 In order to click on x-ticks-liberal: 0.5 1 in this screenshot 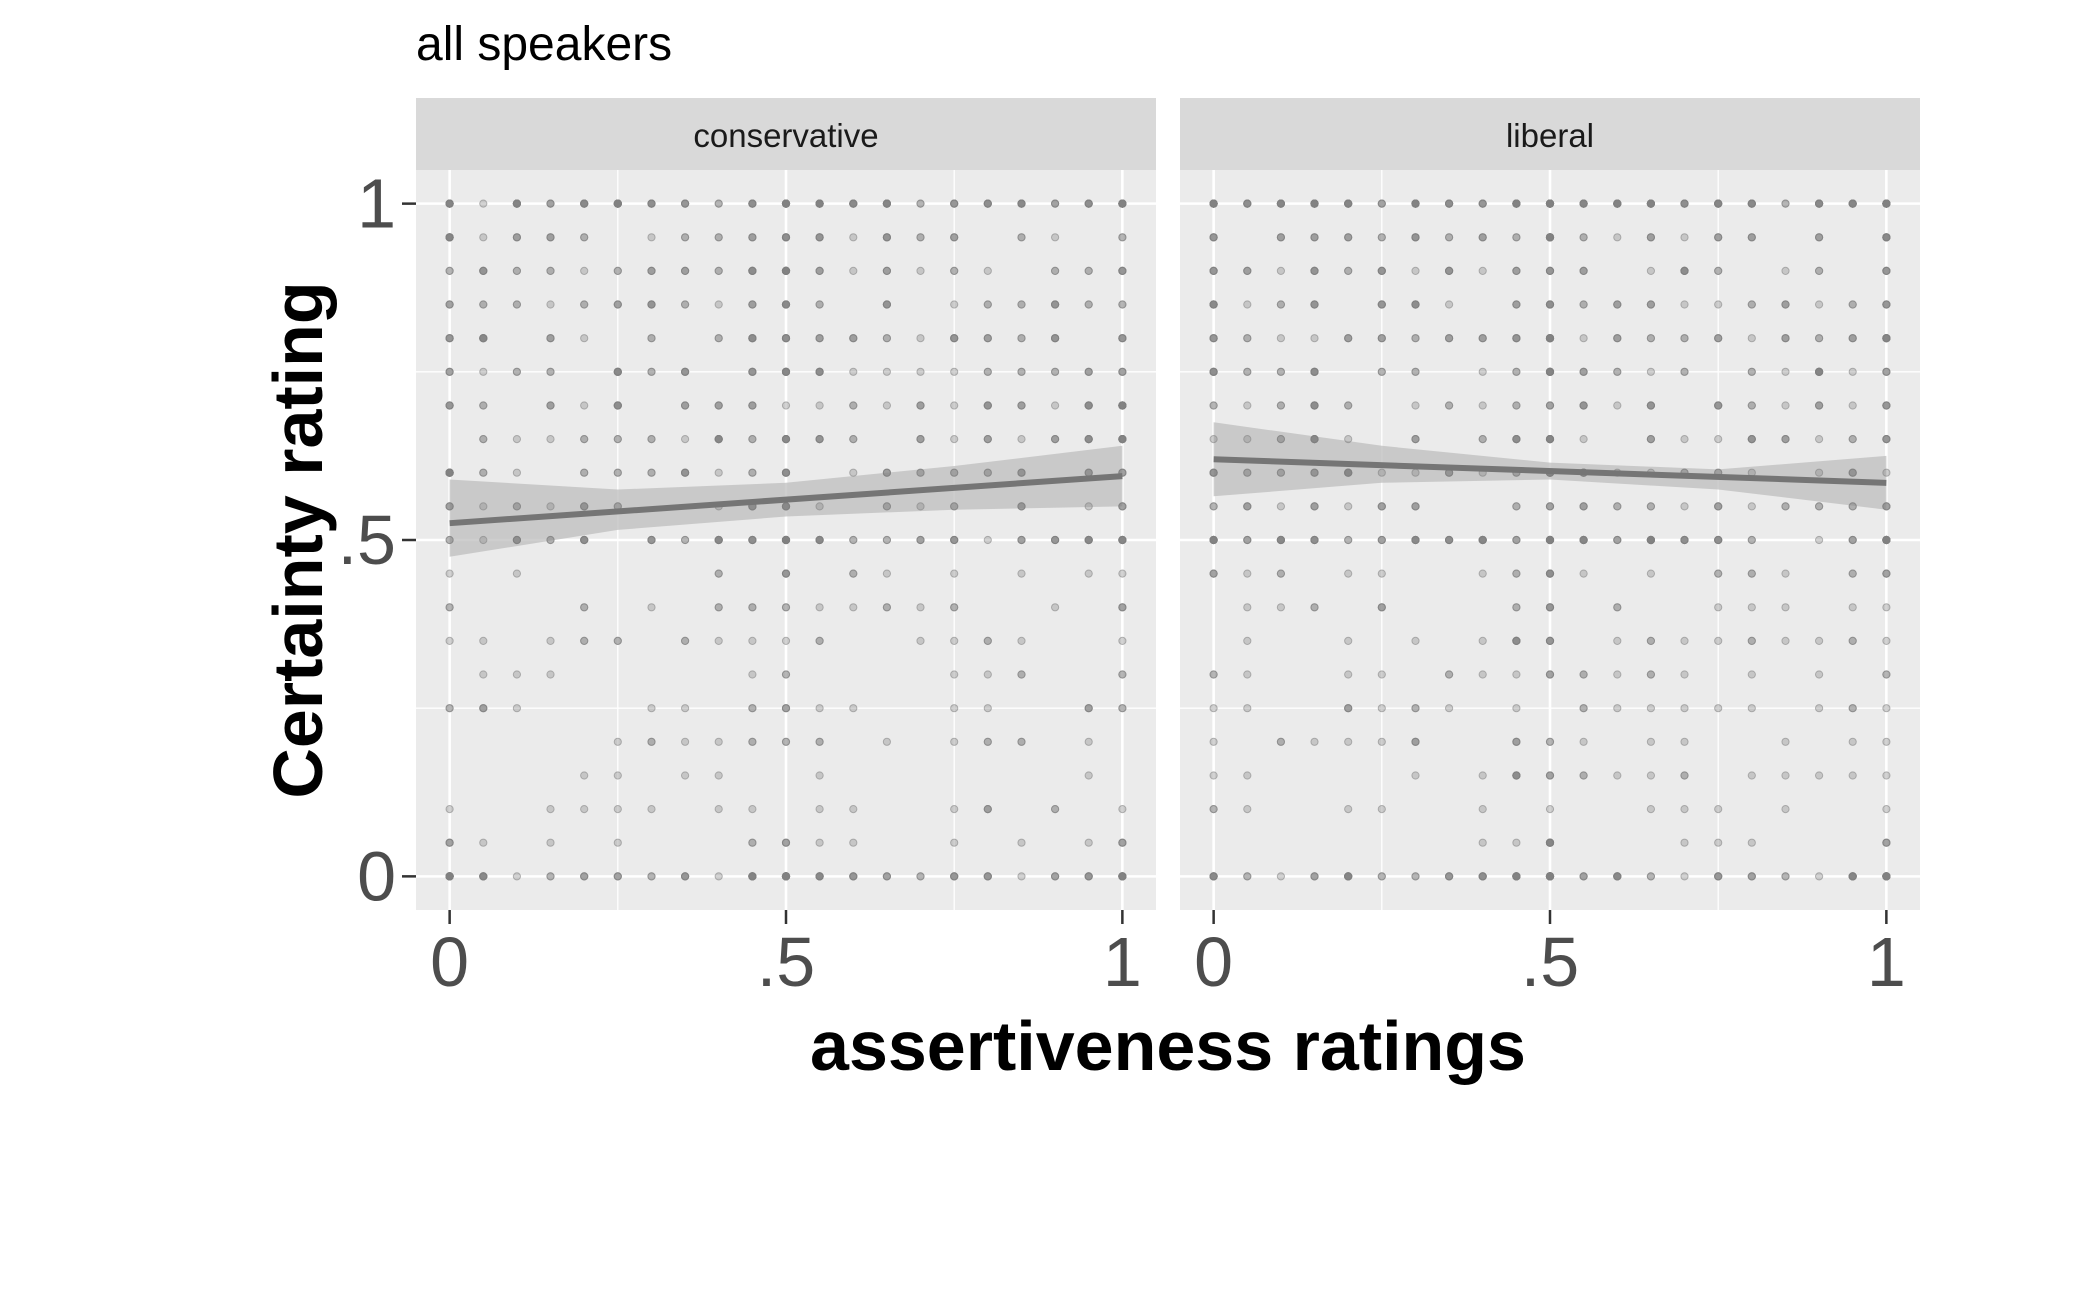, I will do `click(1550, 955)`.